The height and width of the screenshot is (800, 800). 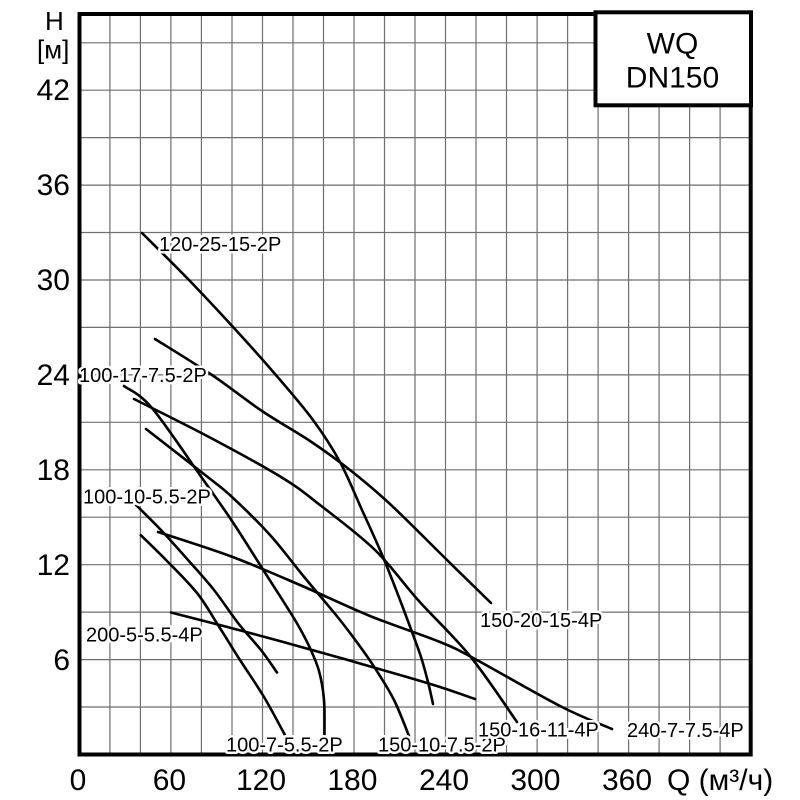 I want to click on svg-text: 300, so click(x=535, y=780).